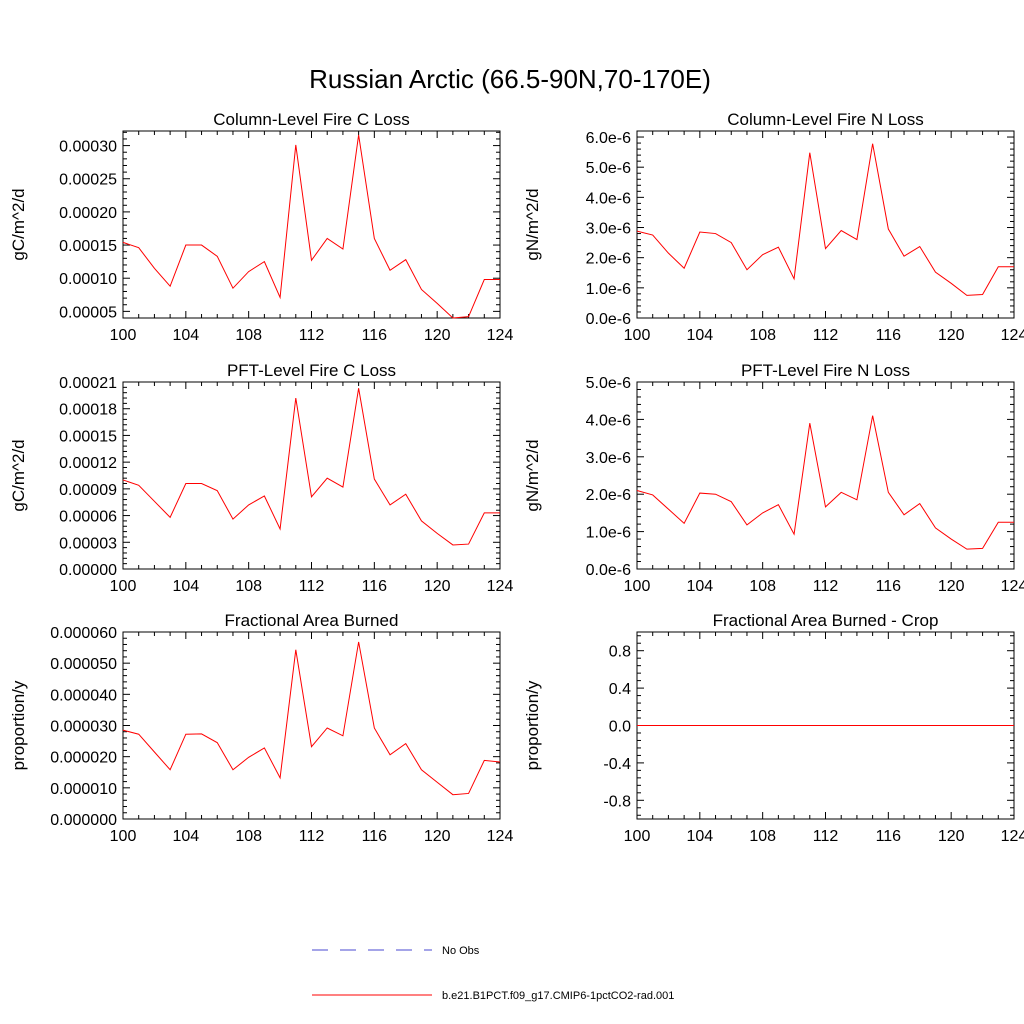 This screenshot has width=1024, height=1024. I want to click on y-tick-label: -0.8, so click(617, 801).